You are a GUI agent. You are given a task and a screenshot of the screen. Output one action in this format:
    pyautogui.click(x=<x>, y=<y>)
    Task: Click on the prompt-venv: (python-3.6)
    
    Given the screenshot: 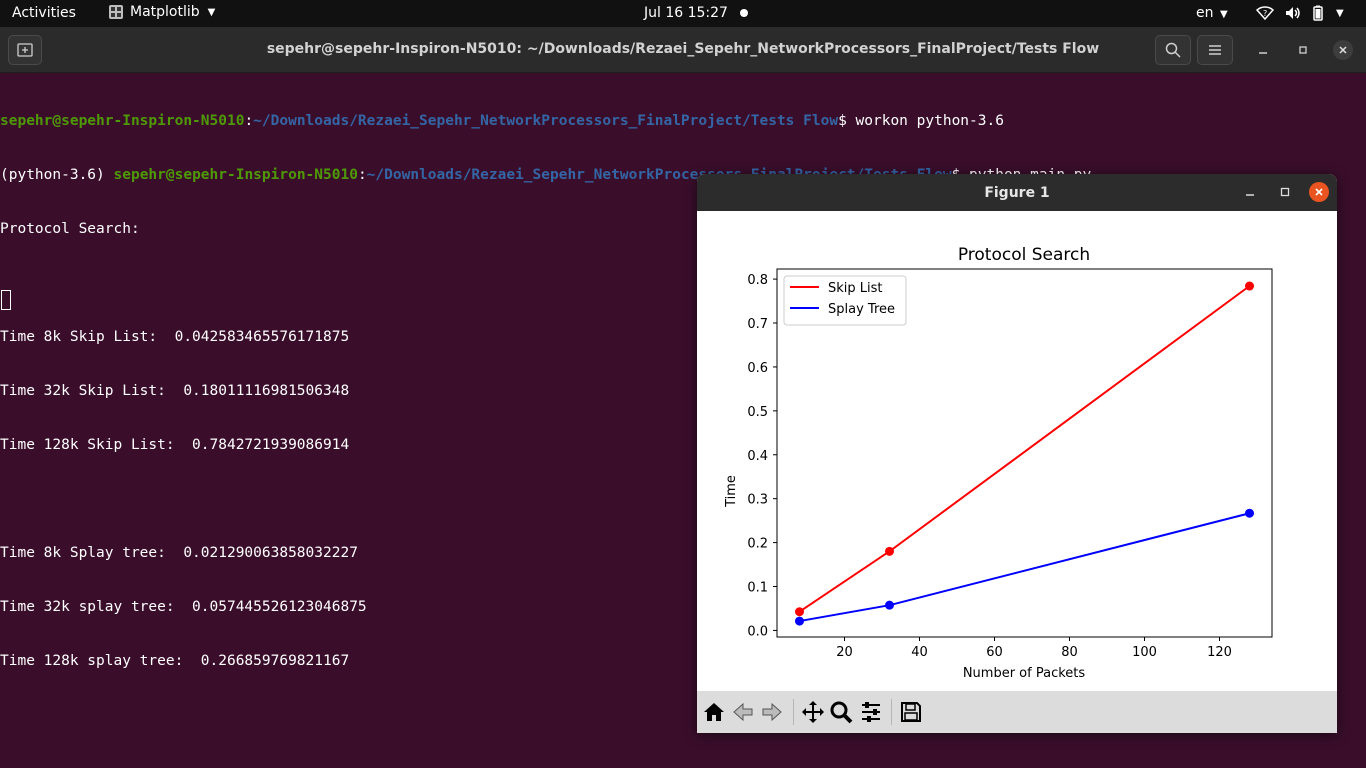 What is the action you would take?
    pyautogui.click(x=57, y=175)
    